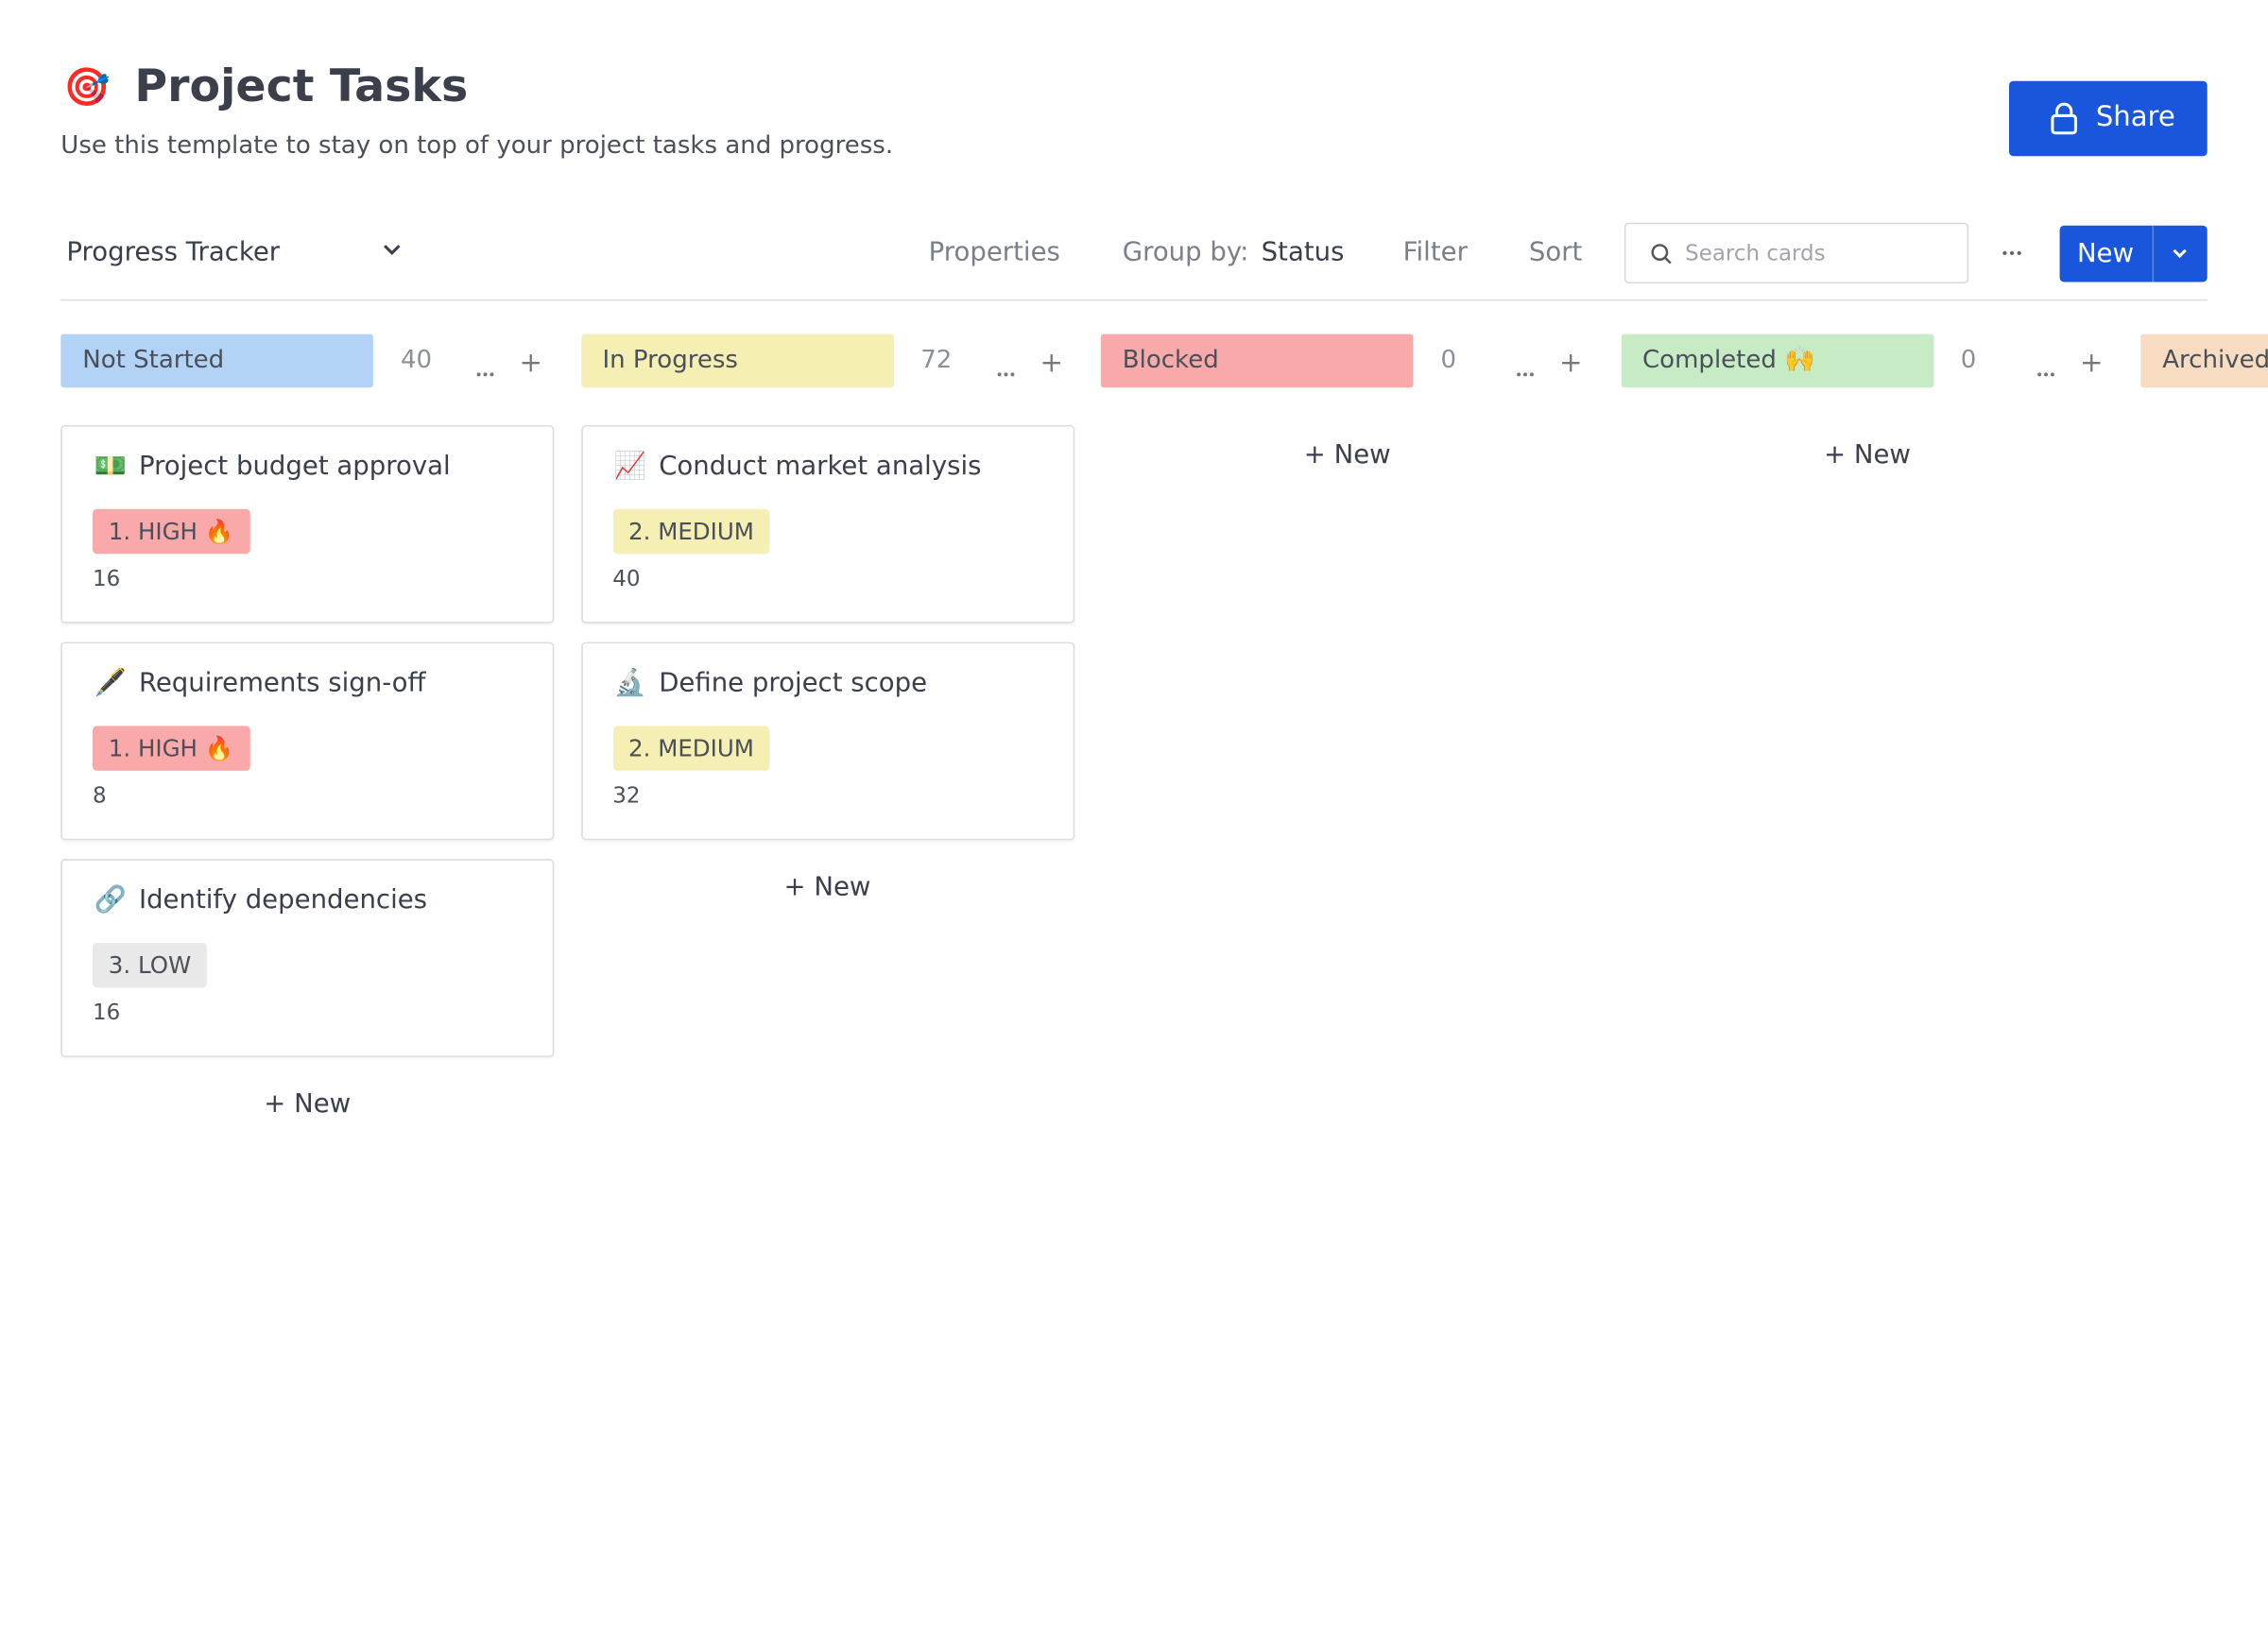 This screenshot has width=2268, height=1625. I want to click on task-card: 🔬 Define project scope 2. MEDIUM 32, so click(827, 741).